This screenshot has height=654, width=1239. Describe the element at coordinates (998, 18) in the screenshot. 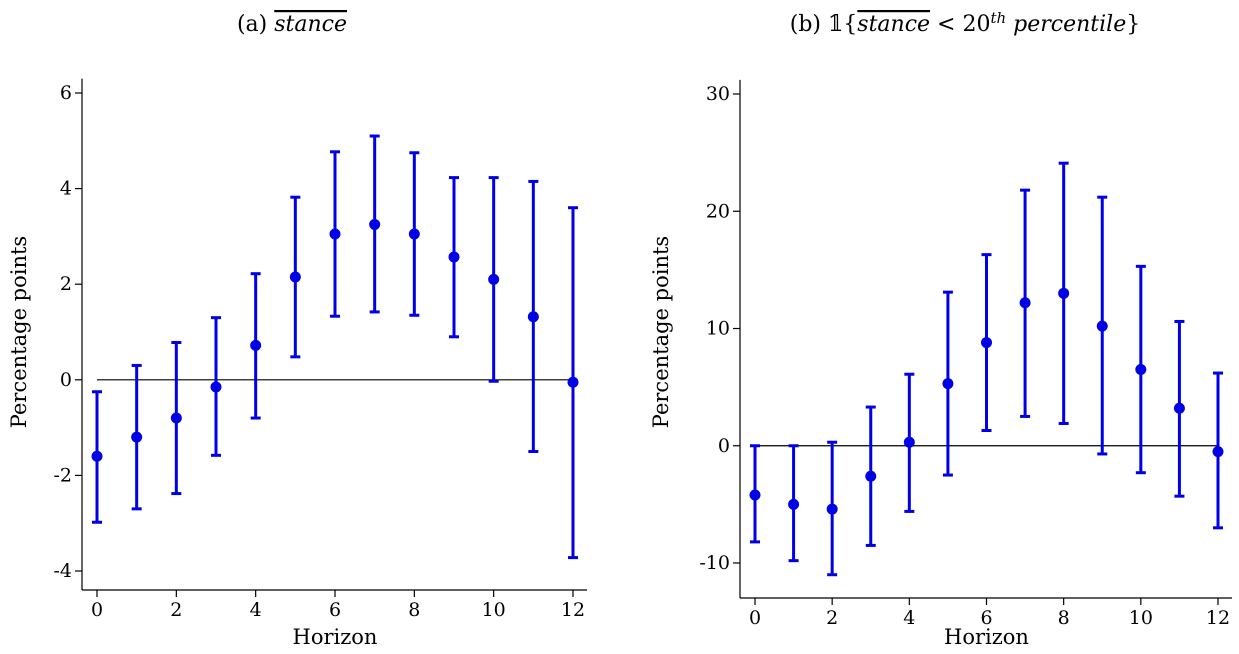

I see `title-superscript: th` at that location.